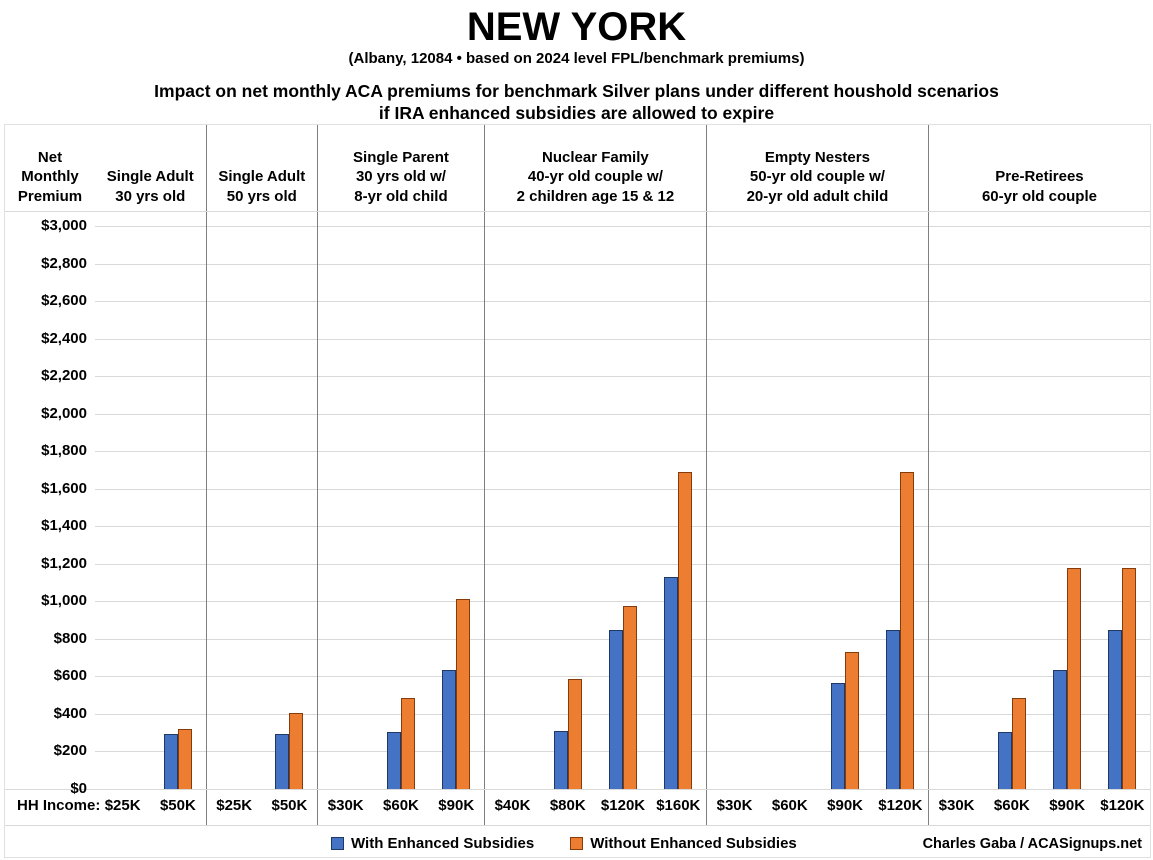  I want to click on income-label: $30K, so click(345, 805).